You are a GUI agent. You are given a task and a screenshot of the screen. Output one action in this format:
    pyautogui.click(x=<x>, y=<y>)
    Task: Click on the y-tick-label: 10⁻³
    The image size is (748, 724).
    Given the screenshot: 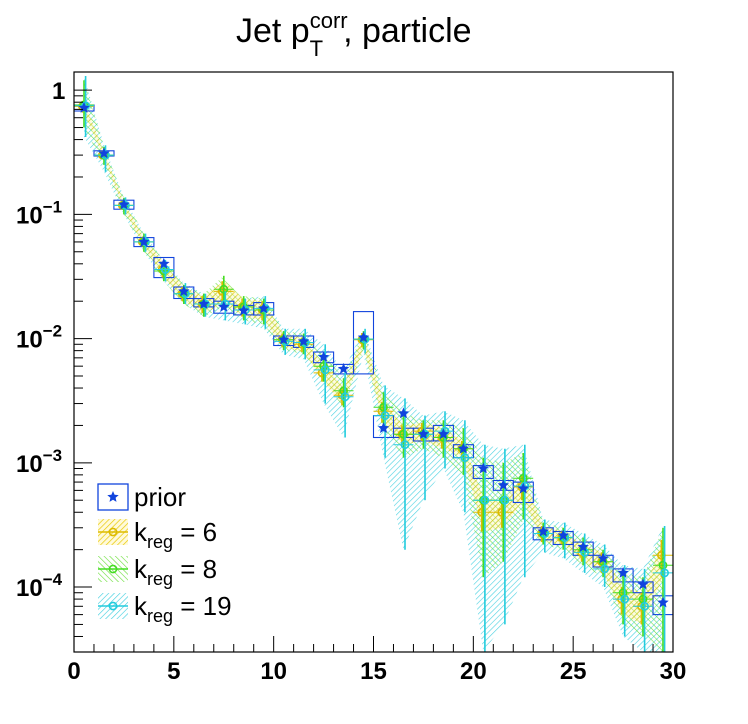 What is the action you would take?
    pyautogui.click(x=39, y=462)
    